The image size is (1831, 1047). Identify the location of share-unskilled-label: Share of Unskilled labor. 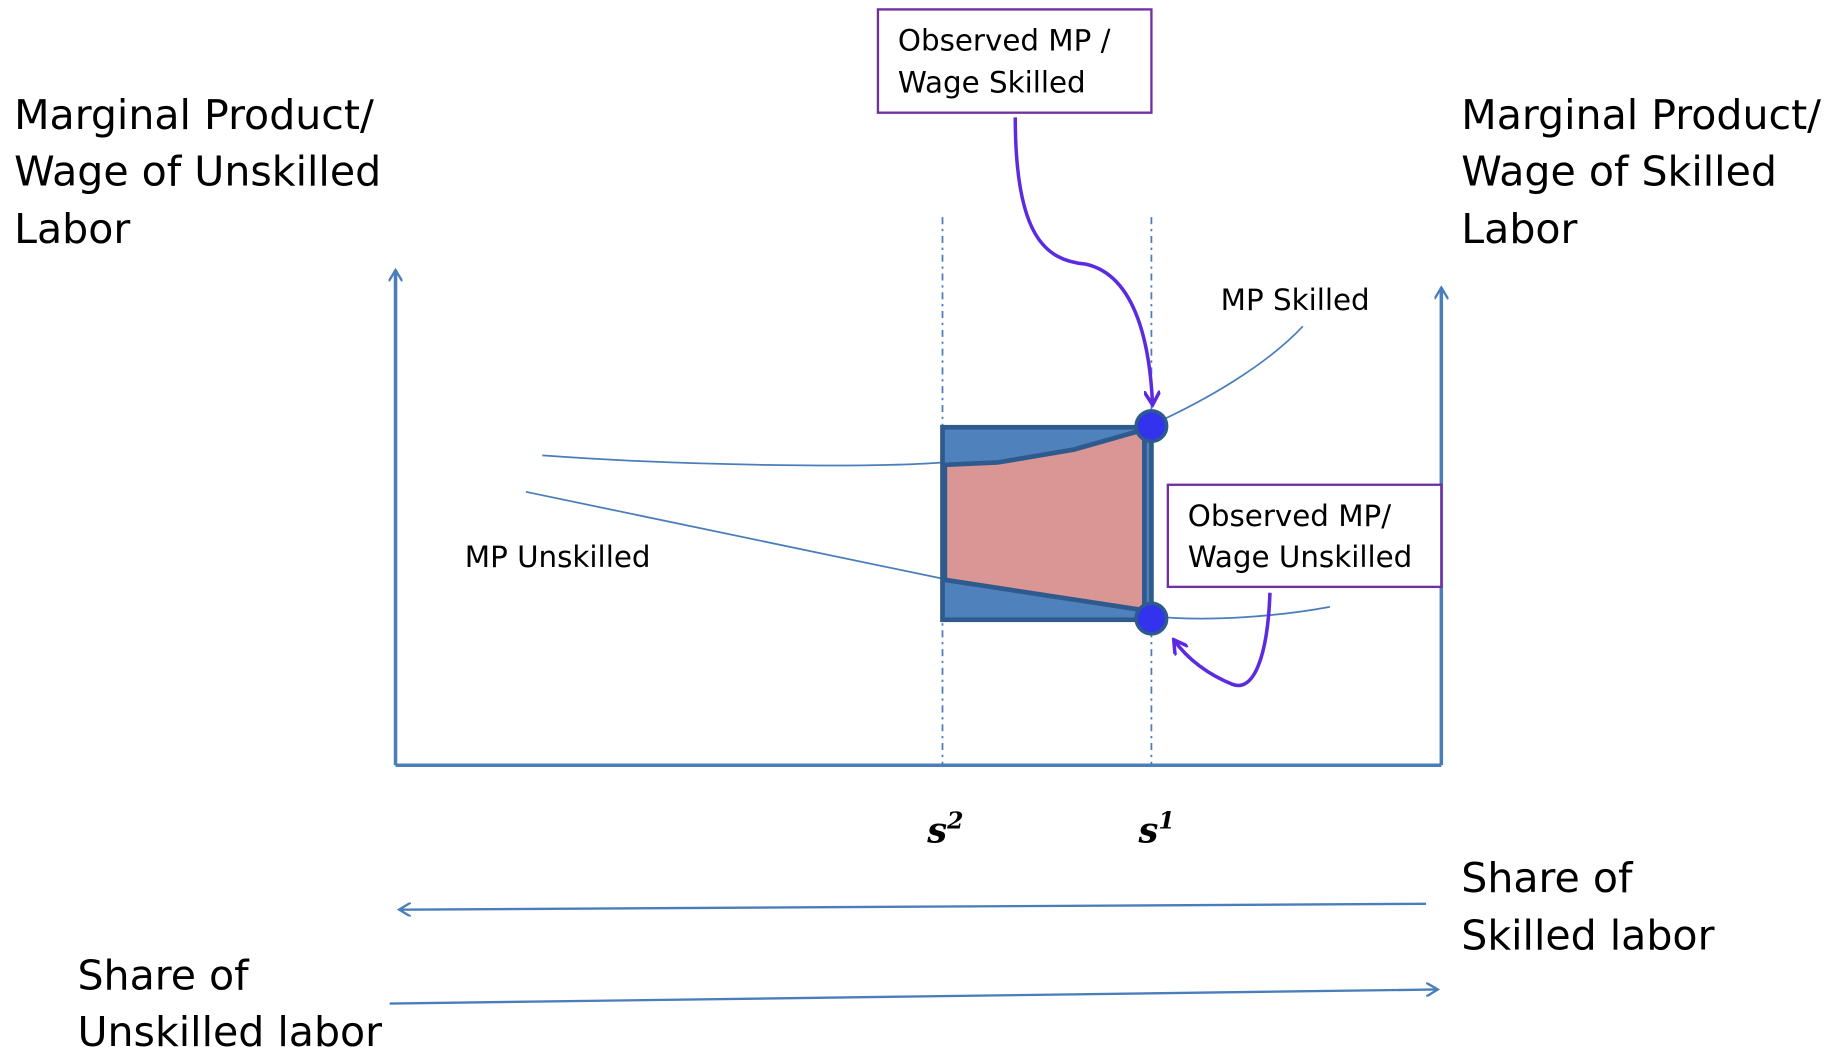
(229, 999).